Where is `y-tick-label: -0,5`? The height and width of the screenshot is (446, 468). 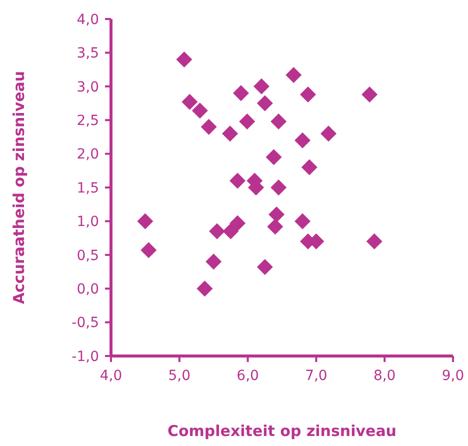
y-tick-label: -0,5 is located at coordinates (85, 323).